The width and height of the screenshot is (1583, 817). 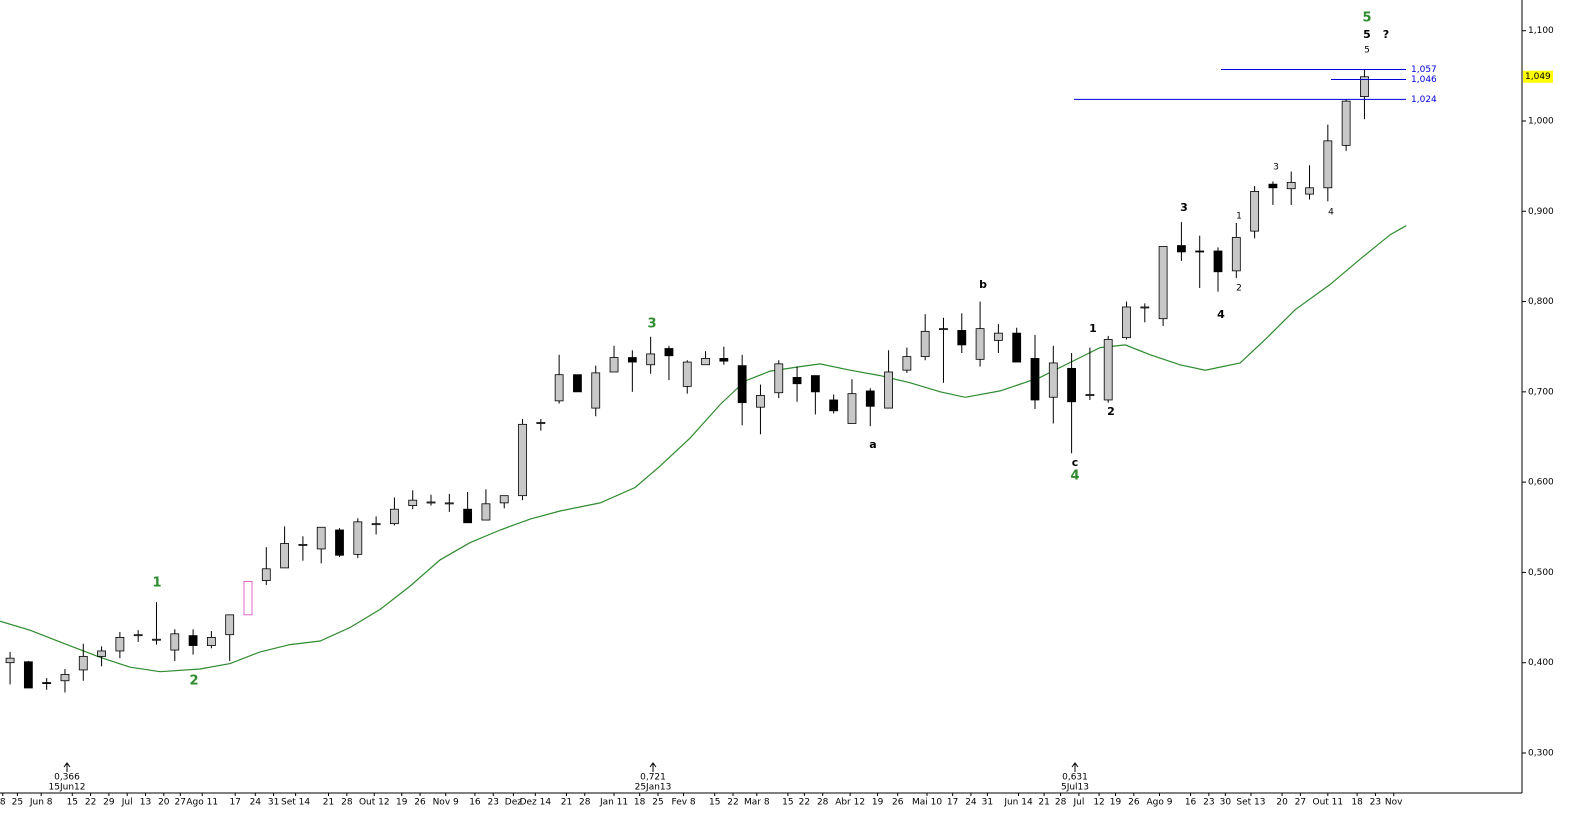 I want to click on y-tick-label: 0,900, so click(x=1541, y=212).